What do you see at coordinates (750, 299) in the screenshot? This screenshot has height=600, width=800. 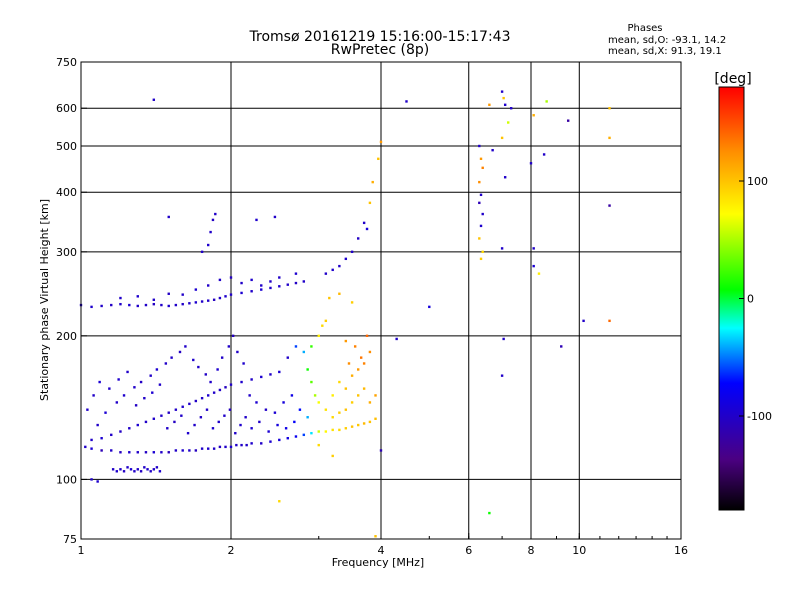 I see `colorbar-tick-label: 0` at bounding box center [750, 299].